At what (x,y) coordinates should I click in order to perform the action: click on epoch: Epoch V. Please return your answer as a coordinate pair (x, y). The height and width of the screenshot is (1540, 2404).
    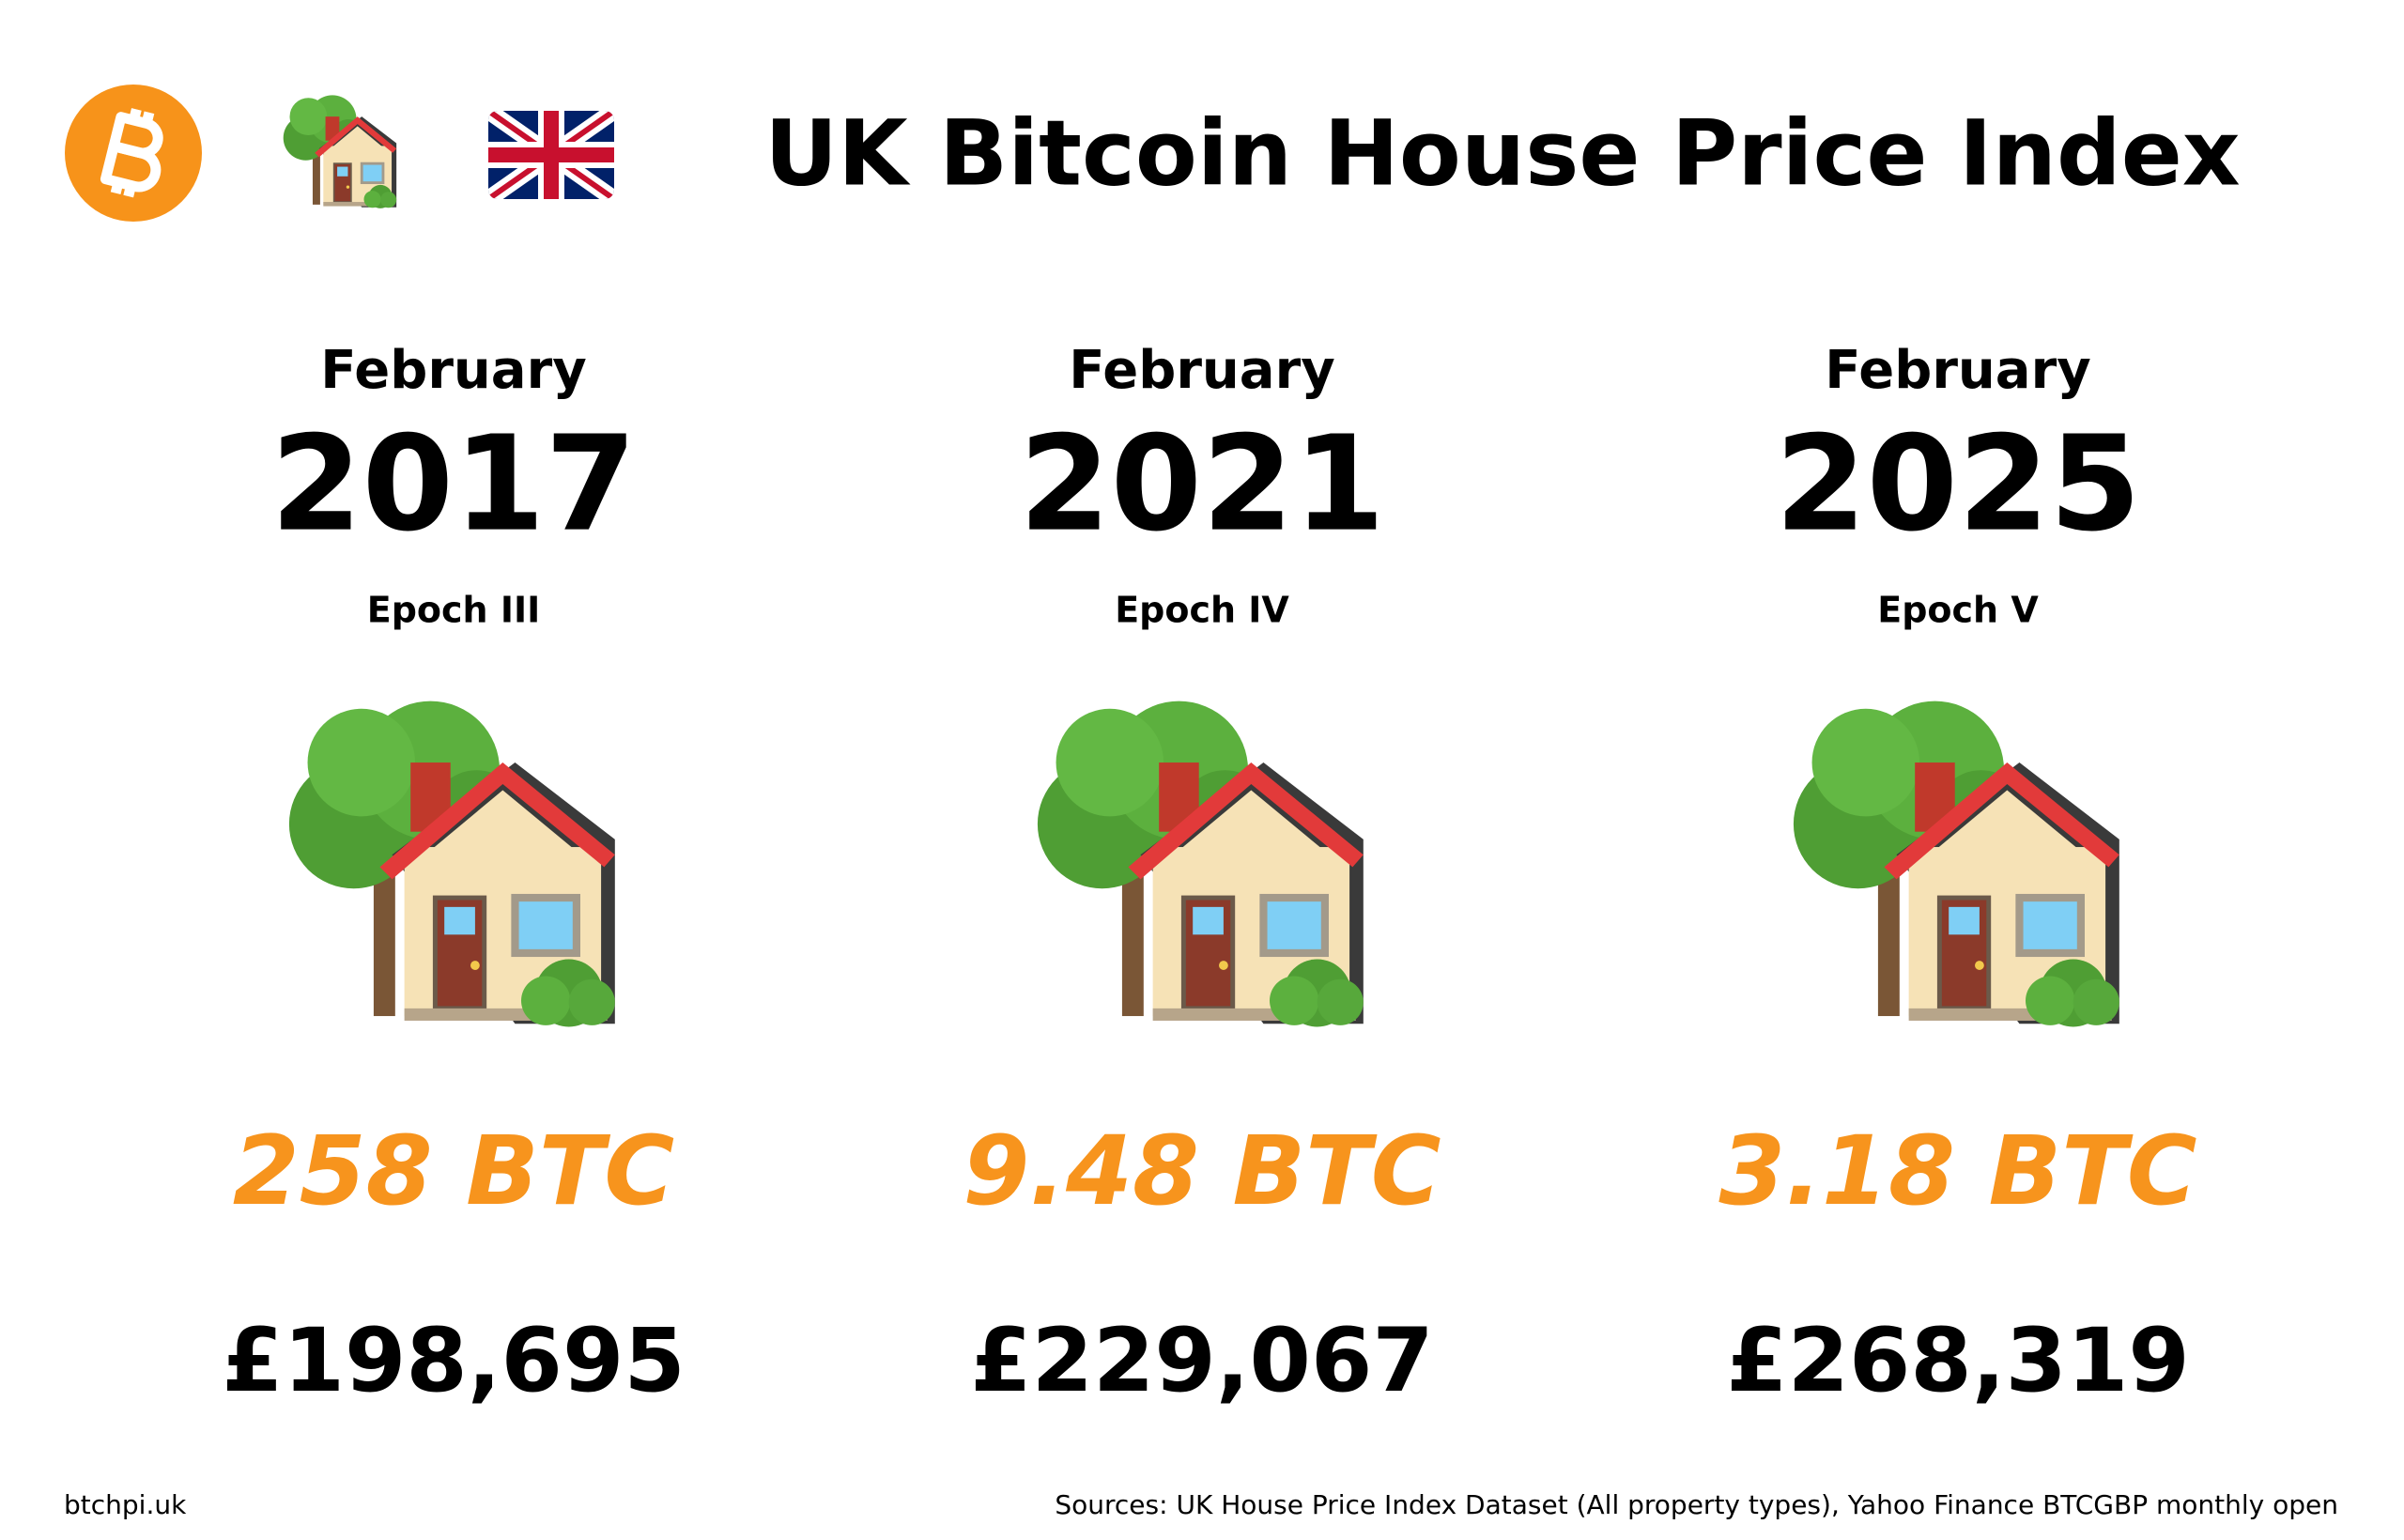
    Looking at the image, I should click on (1958, 610).